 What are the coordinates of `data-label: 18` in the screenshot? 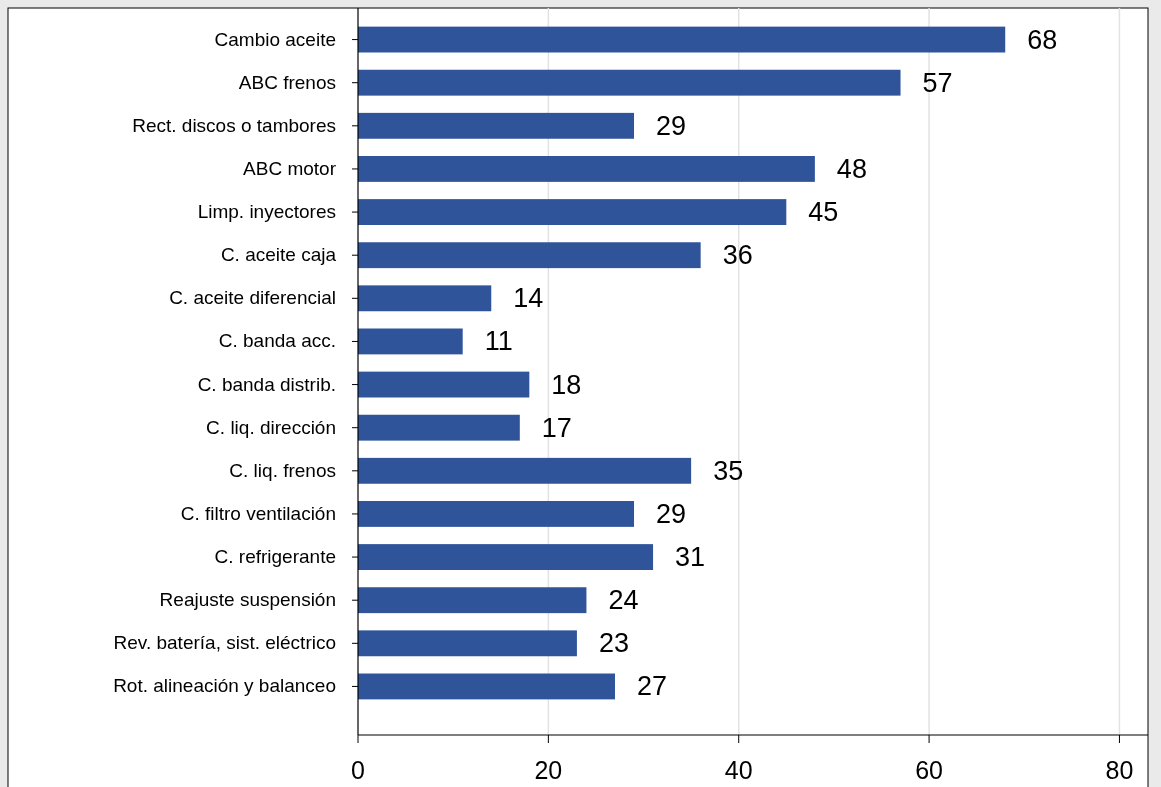 It's located at (566, 384).